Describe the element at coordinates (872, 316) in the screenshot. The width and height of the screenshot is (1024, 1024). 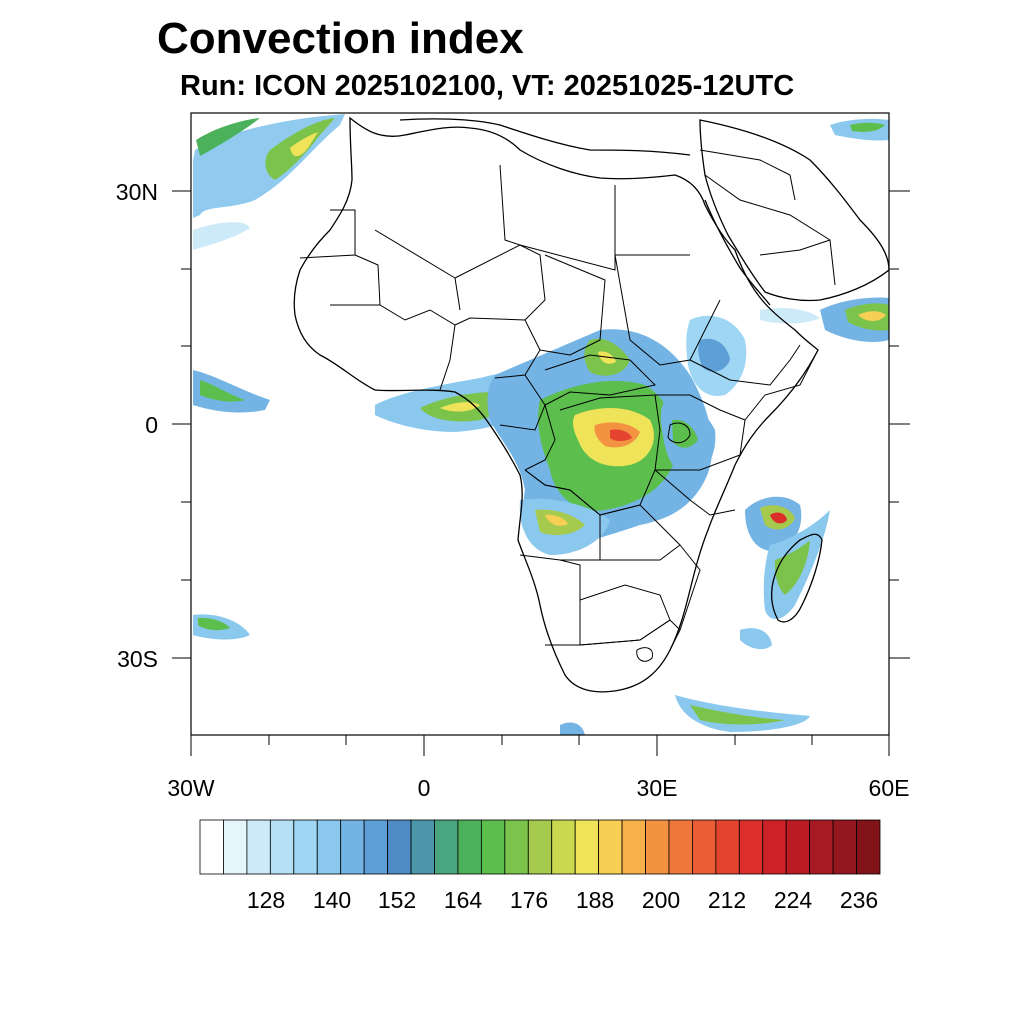
I see `field-arabian-sea-peak` at that location.